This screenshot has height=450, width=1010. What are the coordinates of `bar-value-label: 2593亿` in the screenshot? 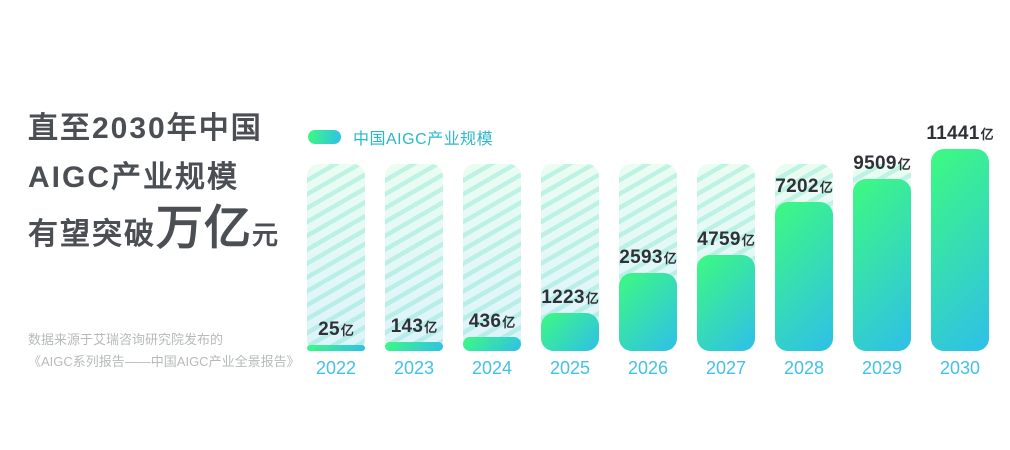 It's located at (647, 258).